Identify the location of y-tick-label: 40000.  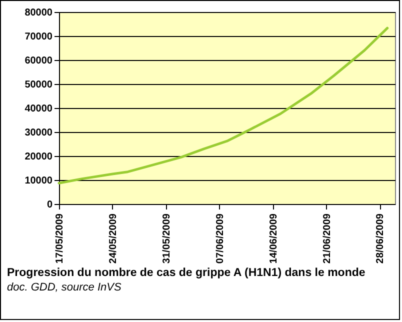
(38, 109).